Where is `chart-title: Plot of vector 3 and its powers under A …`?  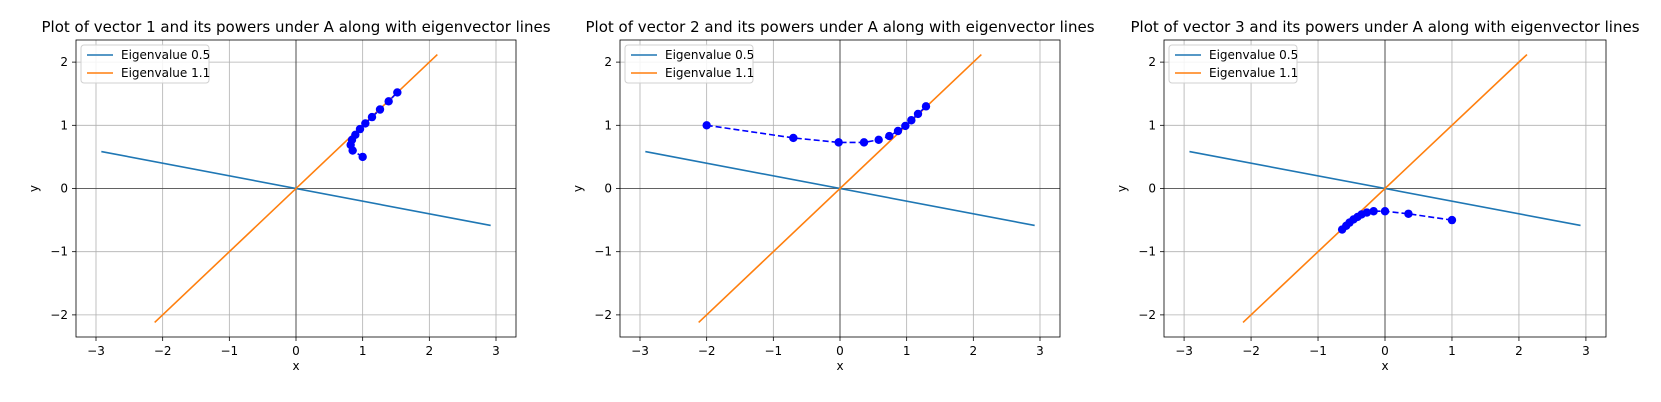
chart-title: Plot of vector 3 and its powers under A … is located at coordinates (1384, 27).